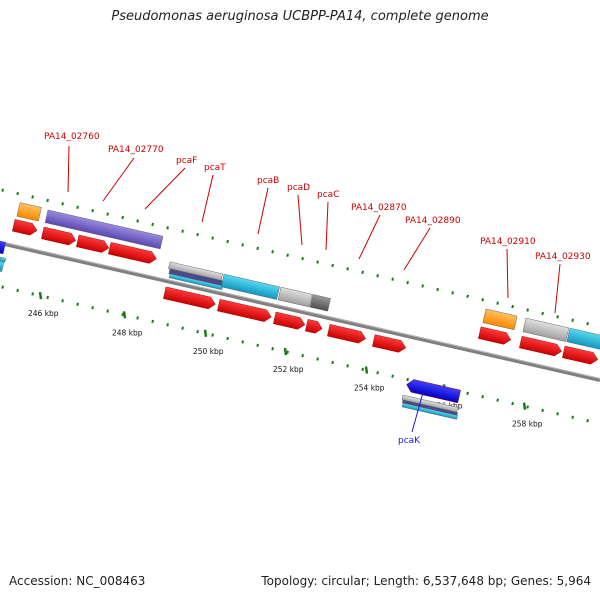 This screenshot has height=600, width=600. I want to click on gene-label: PA14_02760, so click(72, 137).